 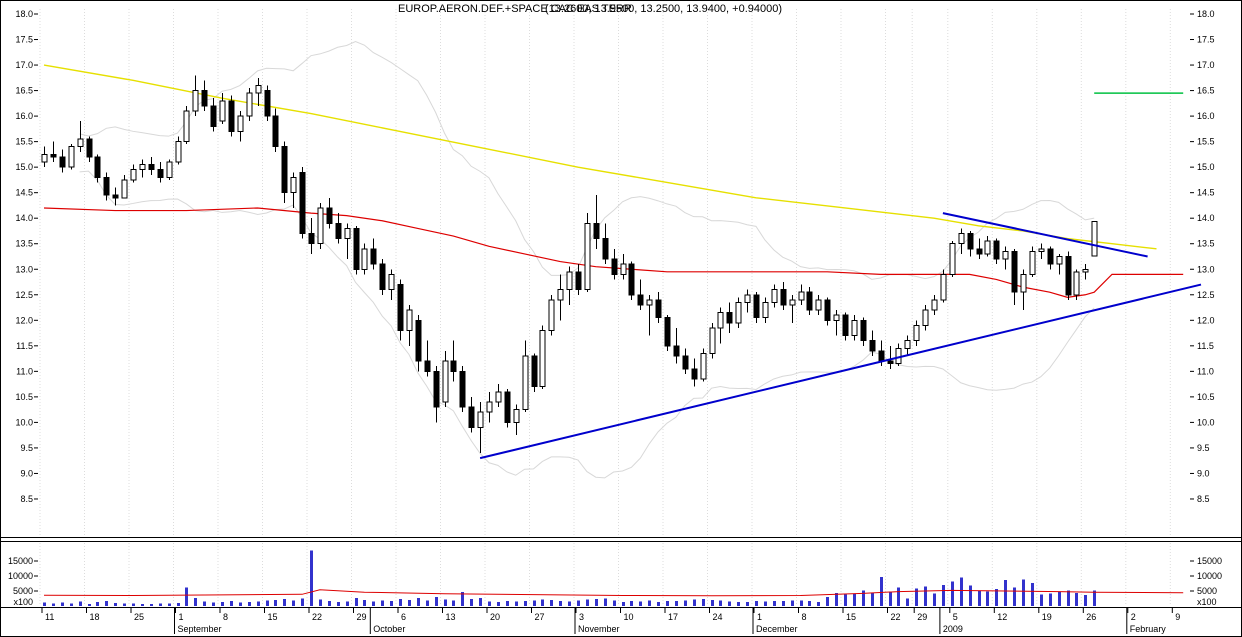 What do you see at coordinates (139, 617) in the screenshot?
I see `svg-text: 25` at bounding box center [139, 617].